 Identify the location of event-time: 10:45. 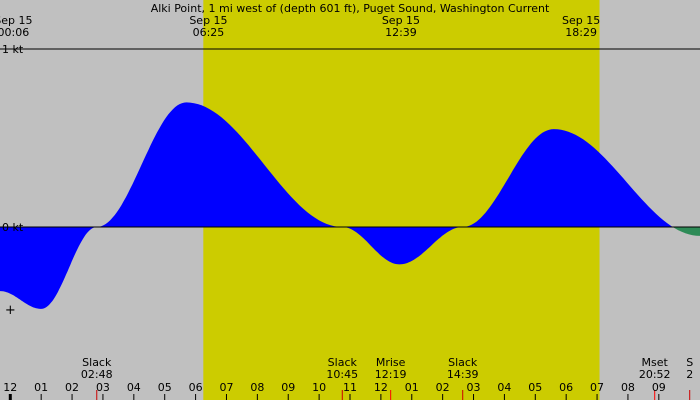
(342, 374).